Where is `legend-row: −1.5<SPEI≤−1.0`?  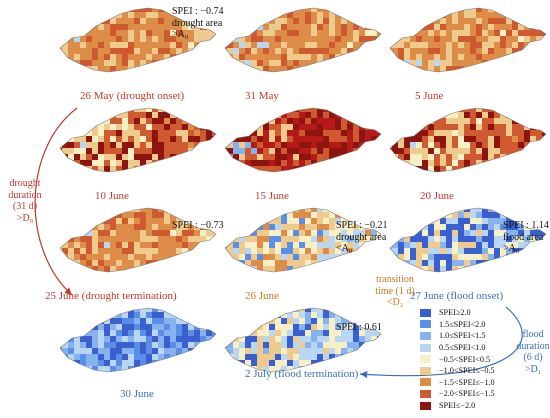
legend-row: −1.5<SPEI≤−1.0 is located at coordinates (483, 383).